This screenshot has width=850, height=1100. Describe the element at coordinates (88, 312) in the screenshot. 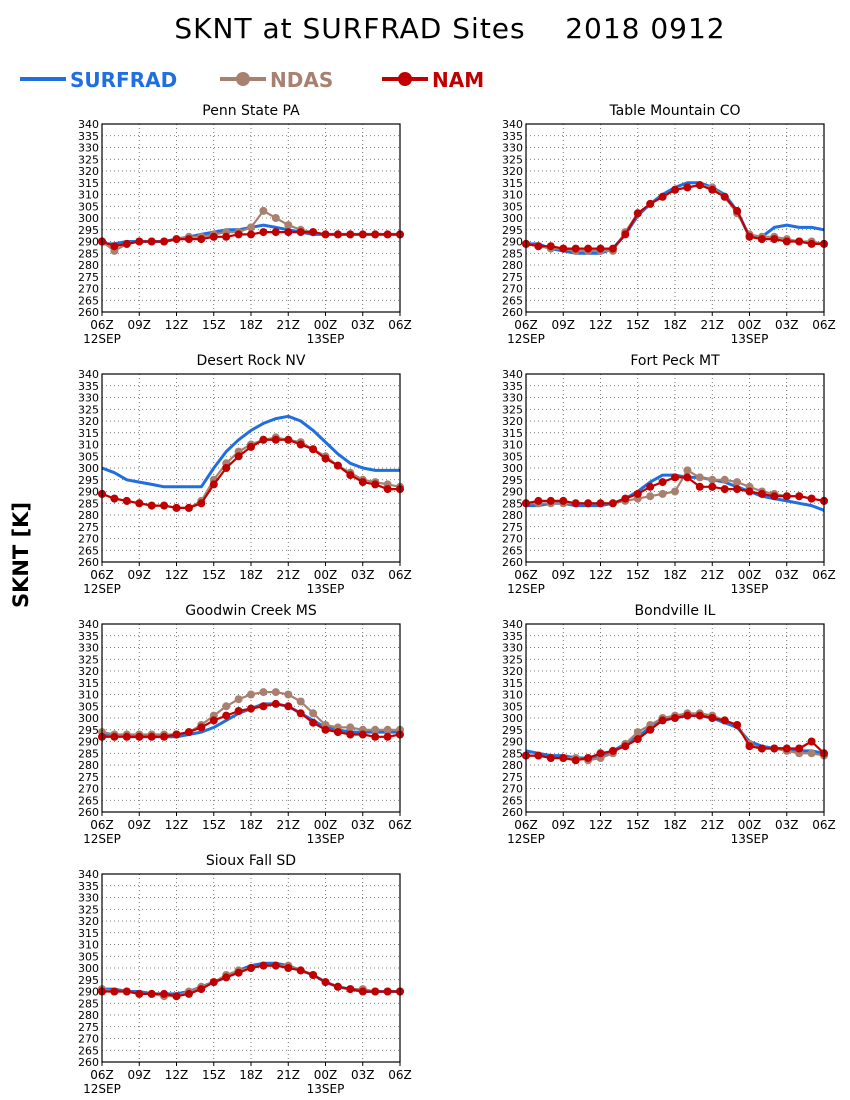

I see `y-tick-label: 260` at that location.